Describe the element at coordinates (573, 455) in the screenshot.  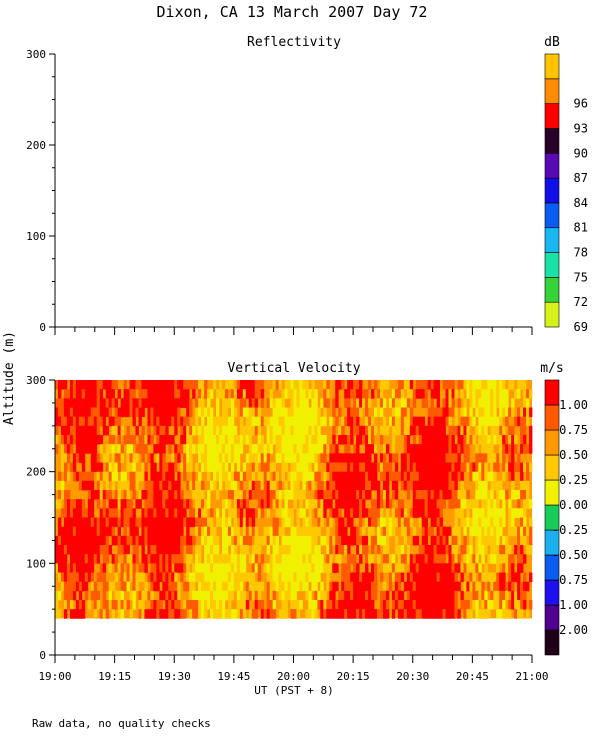
I see `velocity-colorbar-label: 0.50` at that location.